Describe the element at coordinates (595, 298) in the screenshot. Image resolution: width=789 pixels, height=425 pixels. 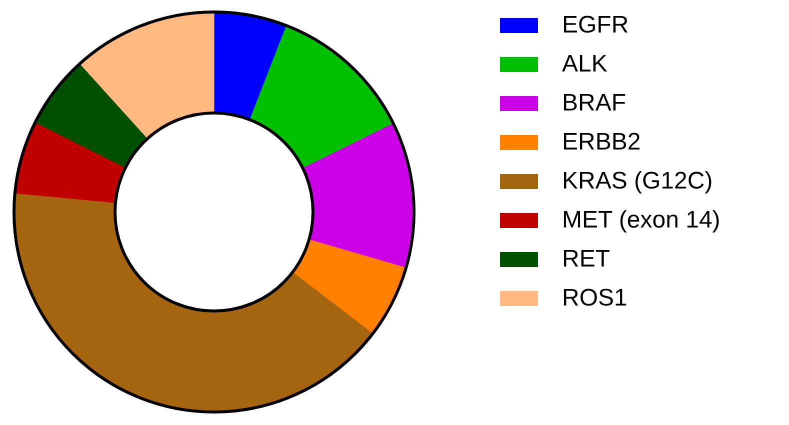
I see `legend-label: ROS1` at that location.